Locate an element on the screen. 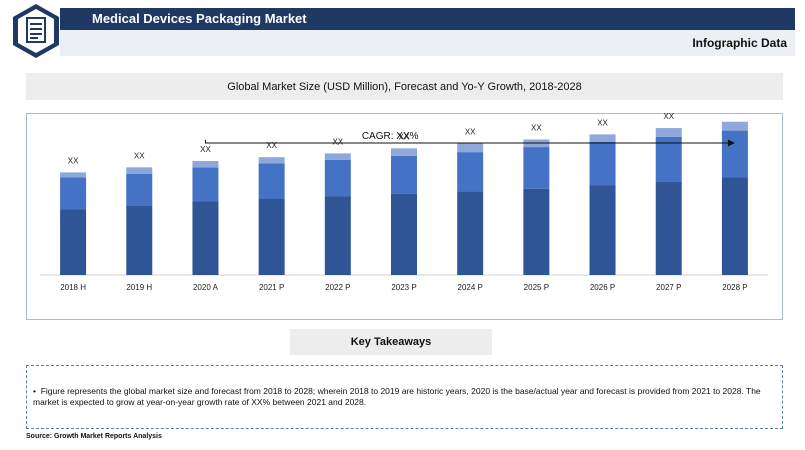  cagr-arrow-head is located at coordinates (731, 143).